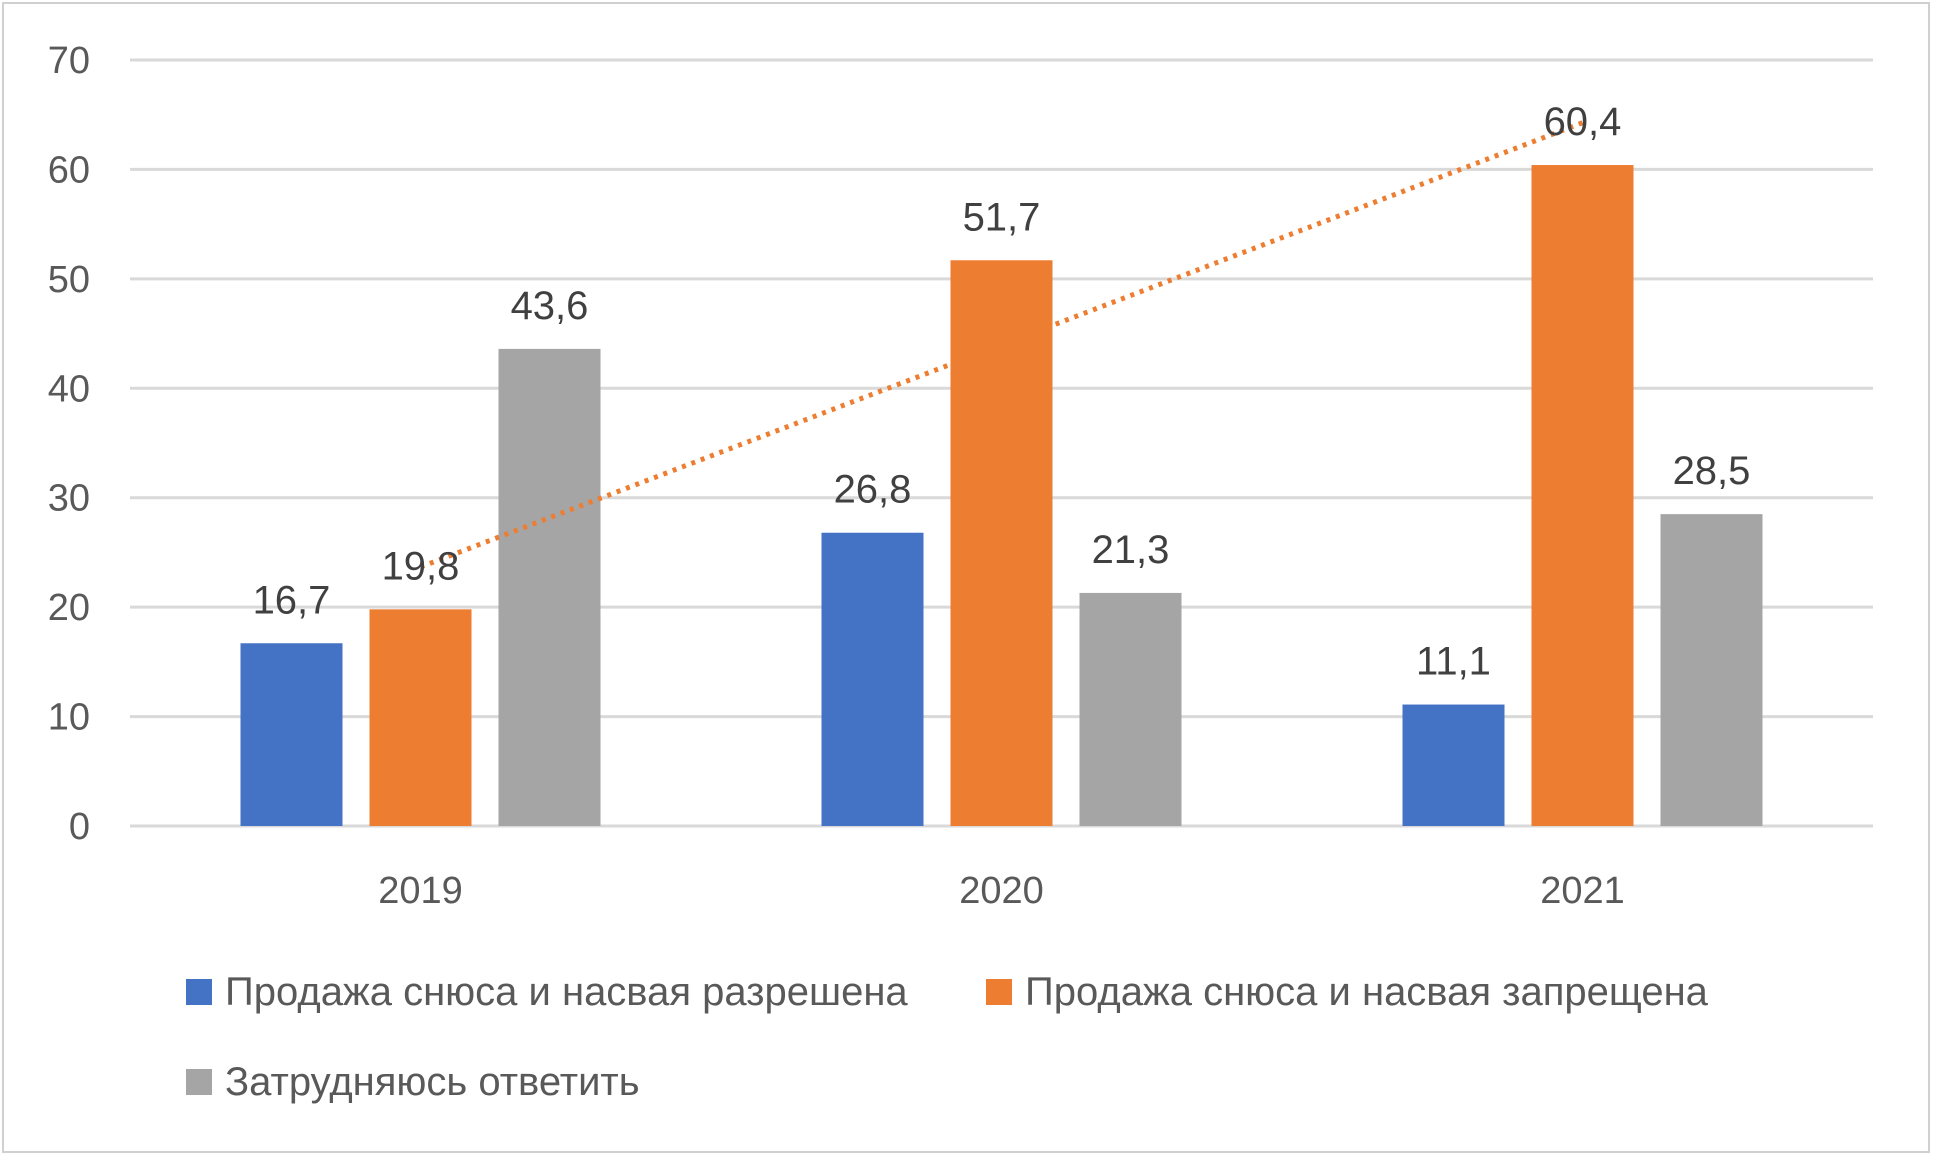  Describe the element at coordinates (1712, 471) in the screenshot. I see `data-label: 28,5` at that location.